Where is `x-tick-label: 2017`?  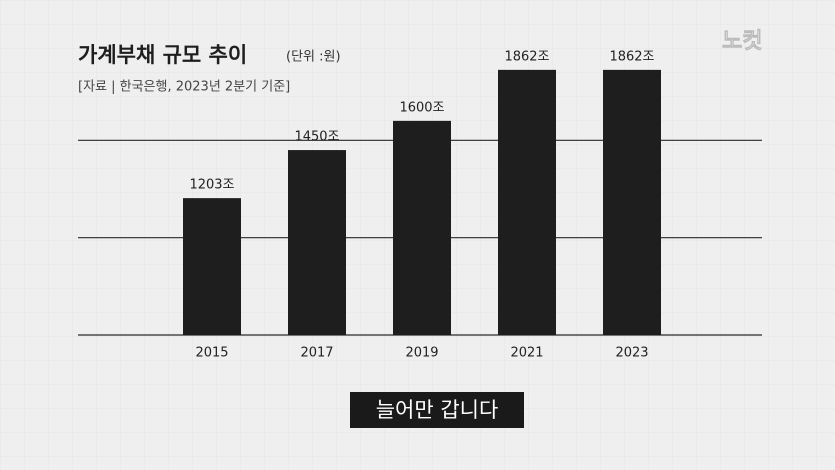
x-tick-label: 2017 is located at coordinates (316, 353).